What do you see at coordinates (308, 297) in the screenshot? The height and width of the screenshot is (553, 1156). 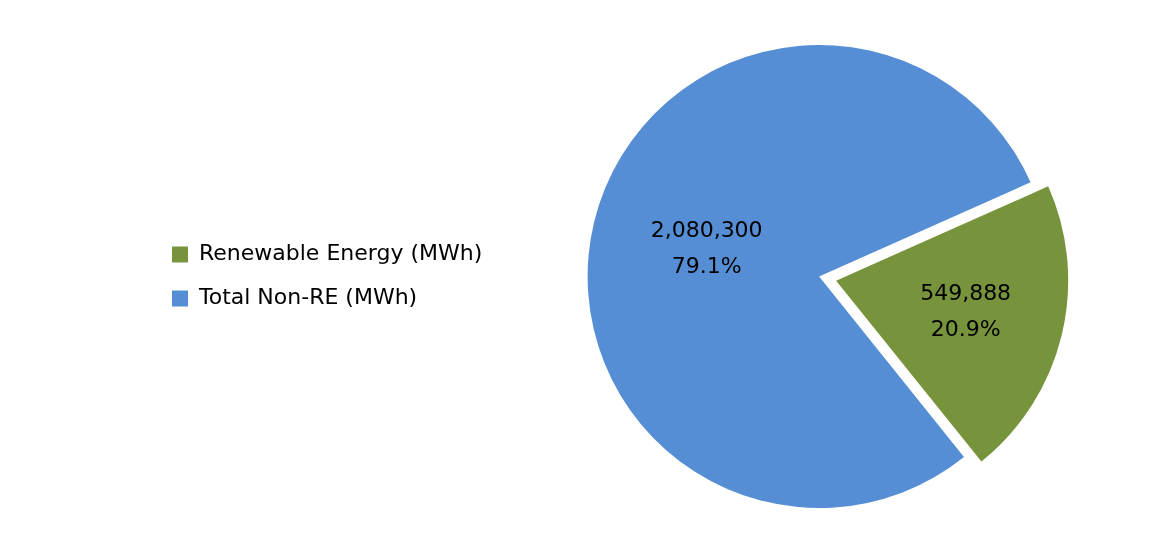 I see `legend-label: Total Non-RE (MWh)` at bounding box center [308, 297].